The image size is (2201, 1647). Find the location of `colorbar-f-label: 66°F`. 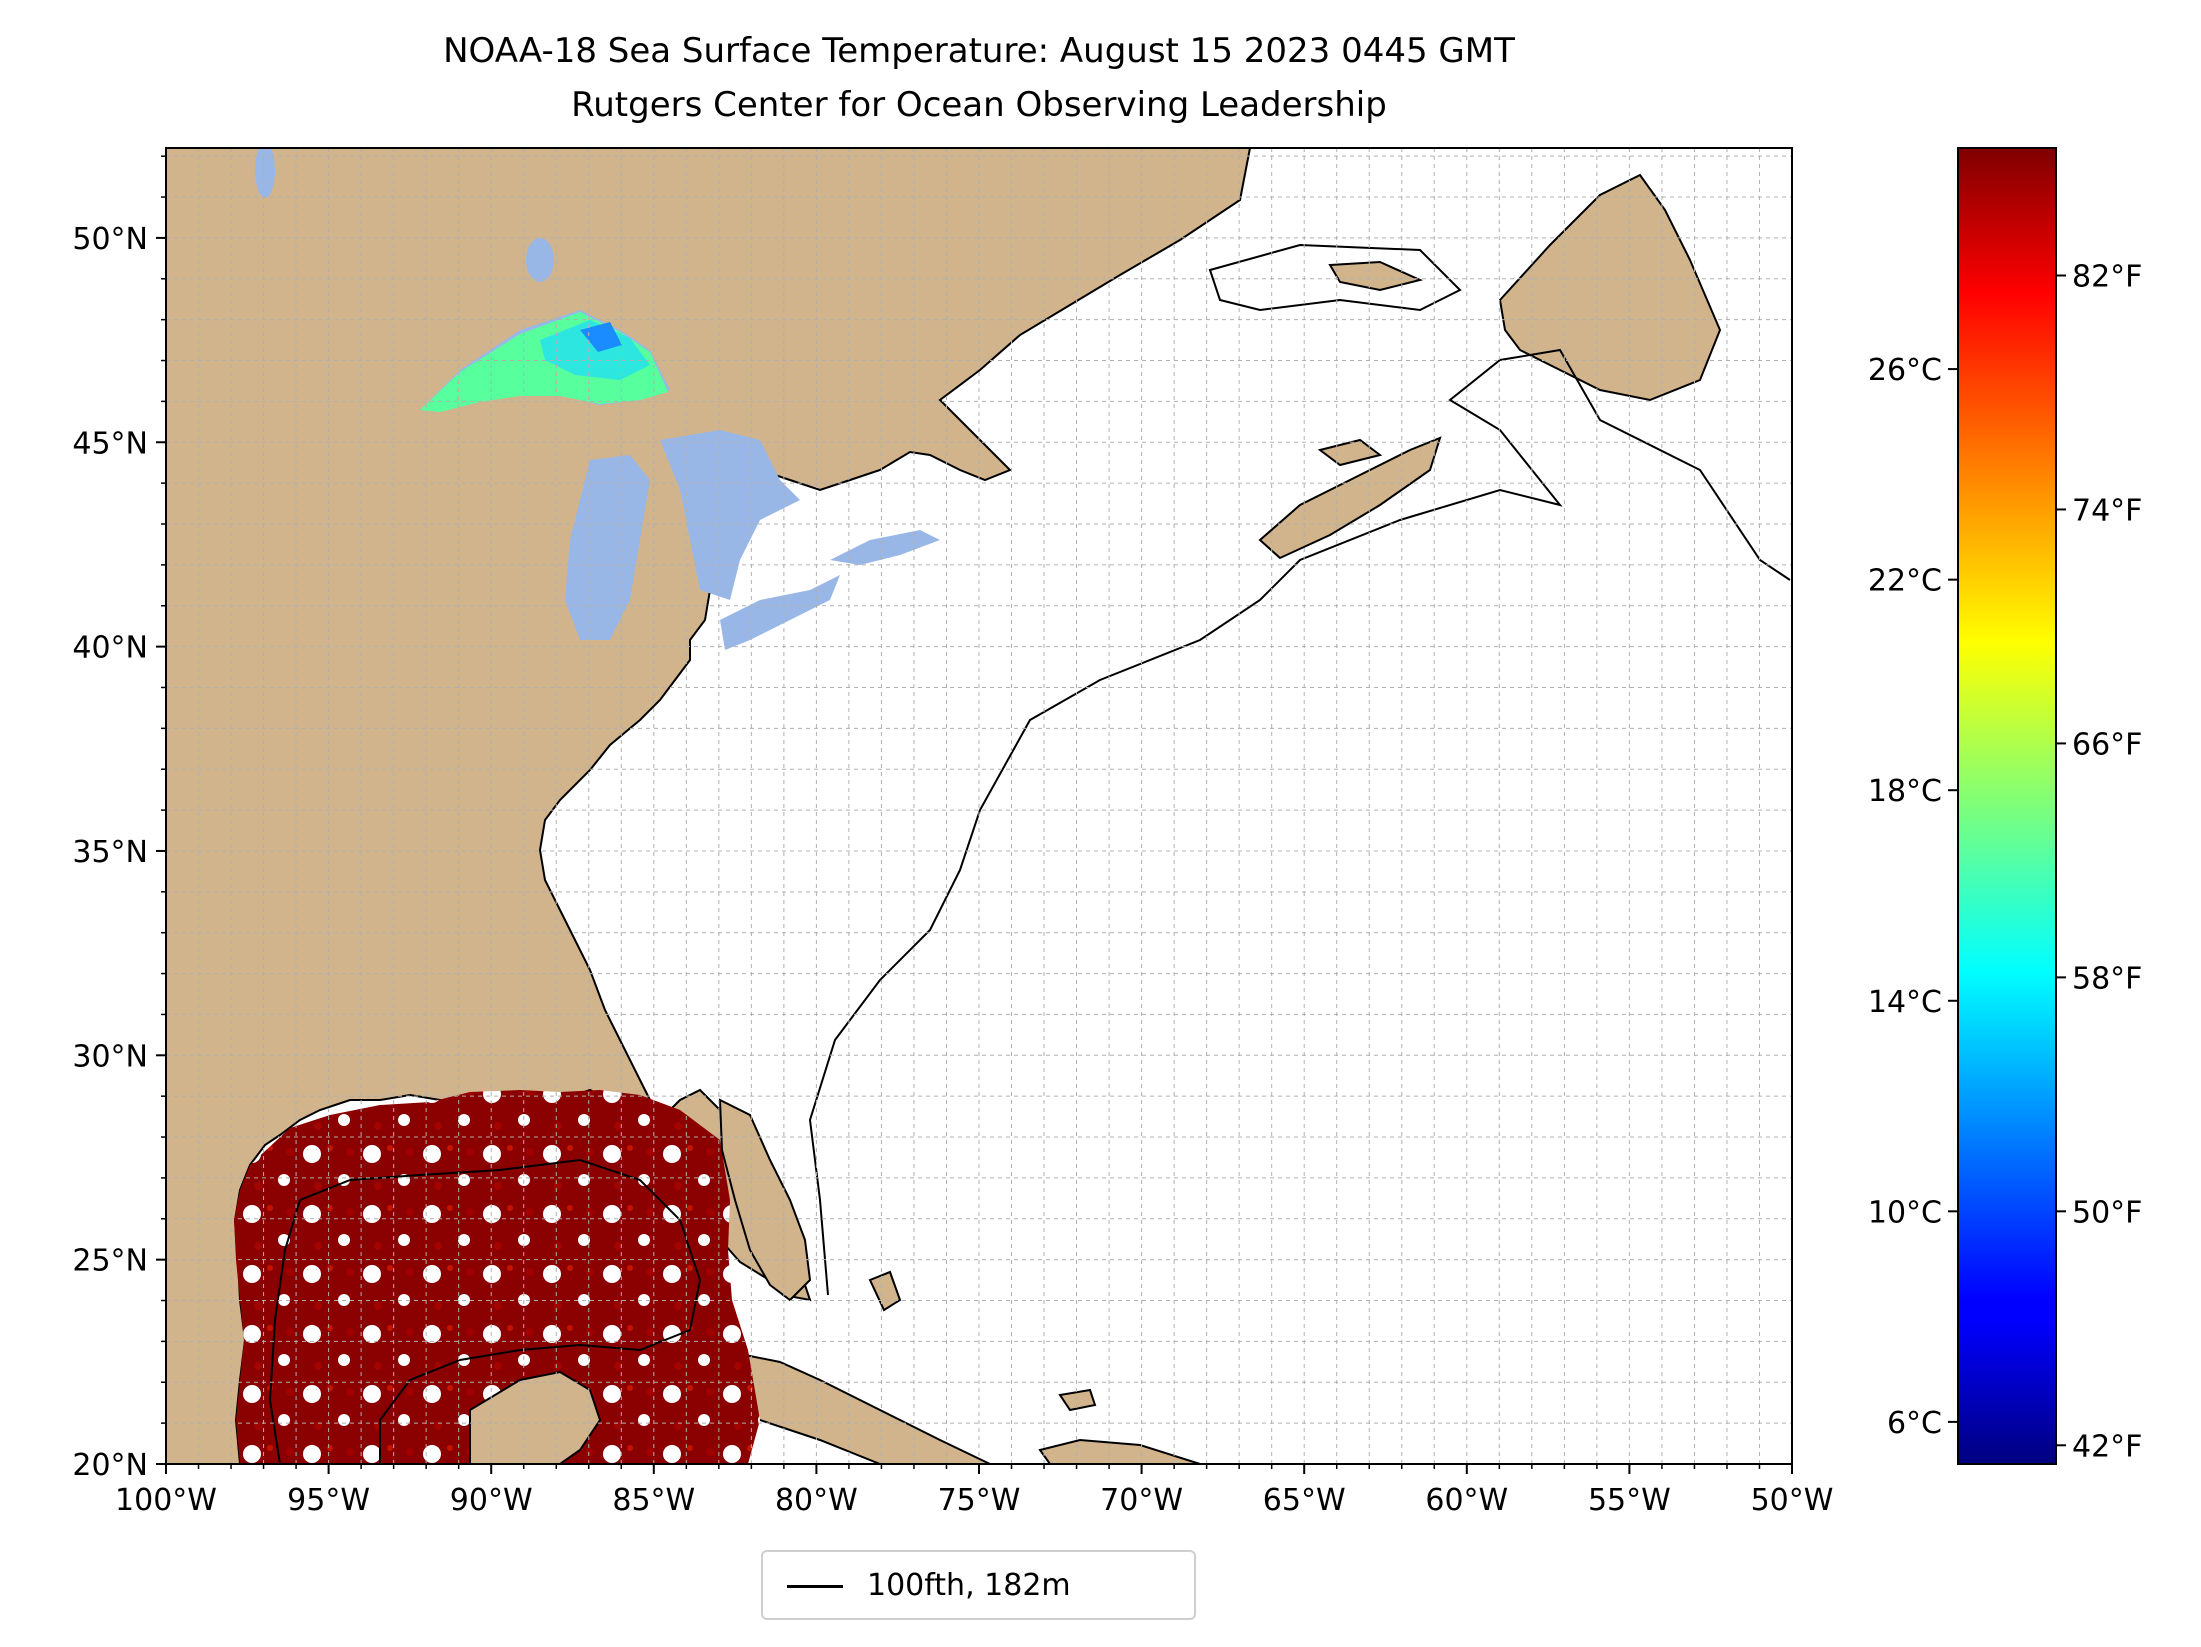

colorbar-f-label: 66°F is located at coordinates (2107, 744).